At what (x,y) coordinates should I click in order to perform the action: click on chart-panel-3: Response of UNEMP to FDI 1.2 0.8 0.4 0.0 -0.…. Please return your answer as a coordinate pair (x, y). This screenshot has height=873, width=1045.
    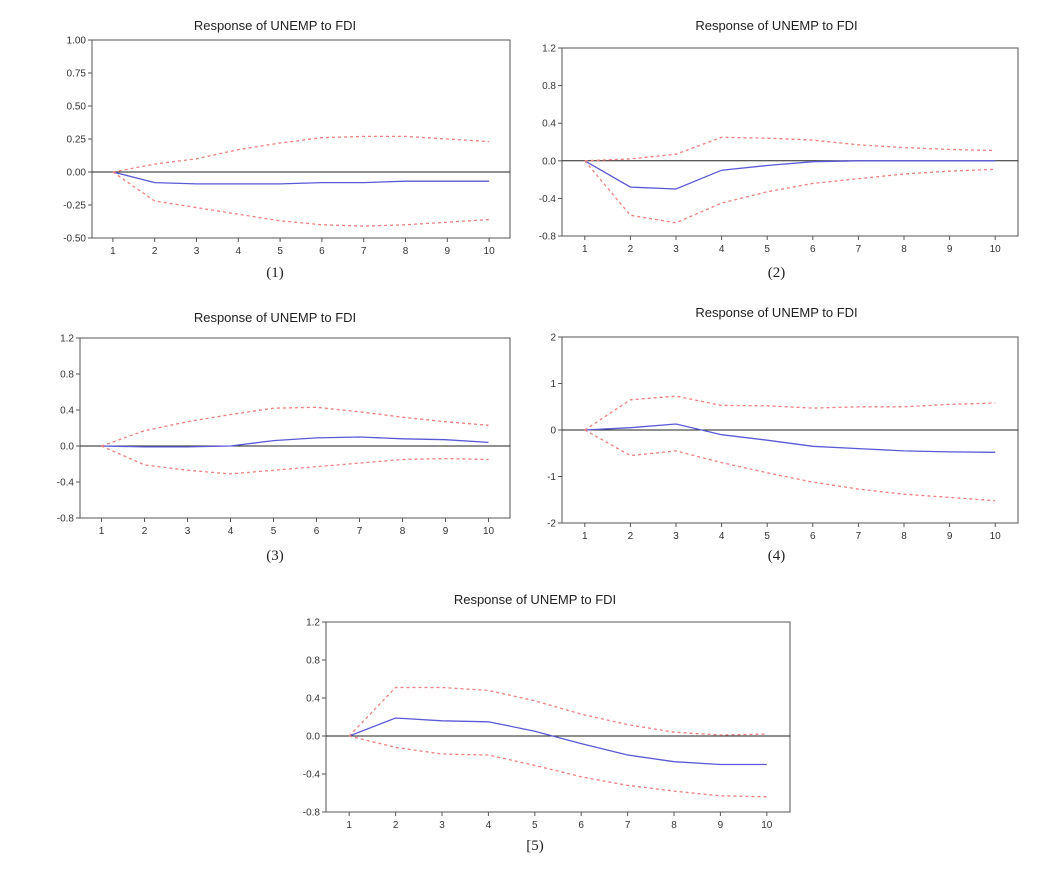
    Looking at the image, I should click on (275, 446).